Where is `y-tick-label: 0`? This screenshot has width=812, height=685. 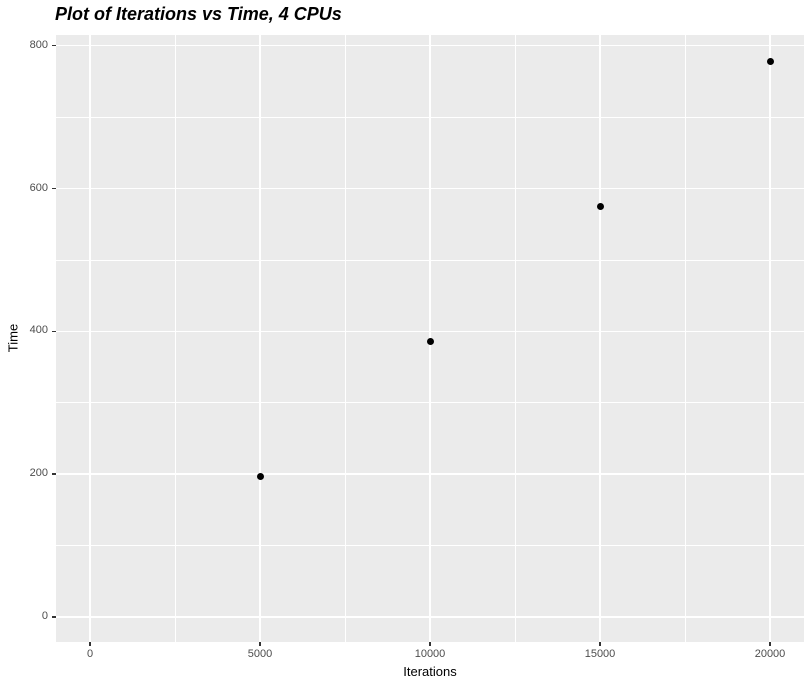
y-tick-label: 0 is located at coordinates (44, 616).